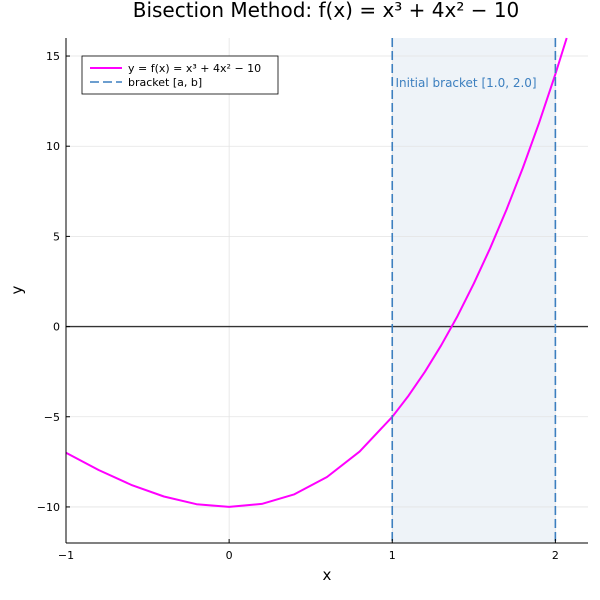 Image resolution: width=600 pixels, height=600 pixels. I want to click on legend-label-curve: y = f(x) = x³ + 4x² − 10, so click(194, 68).